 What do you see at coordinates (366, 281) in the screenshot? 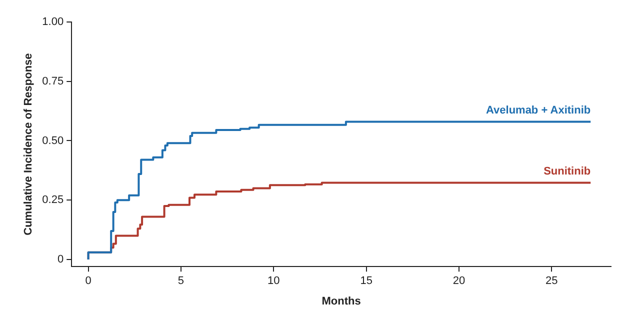
I see `x-tick-label: 15` at bounding box center [366, 281].